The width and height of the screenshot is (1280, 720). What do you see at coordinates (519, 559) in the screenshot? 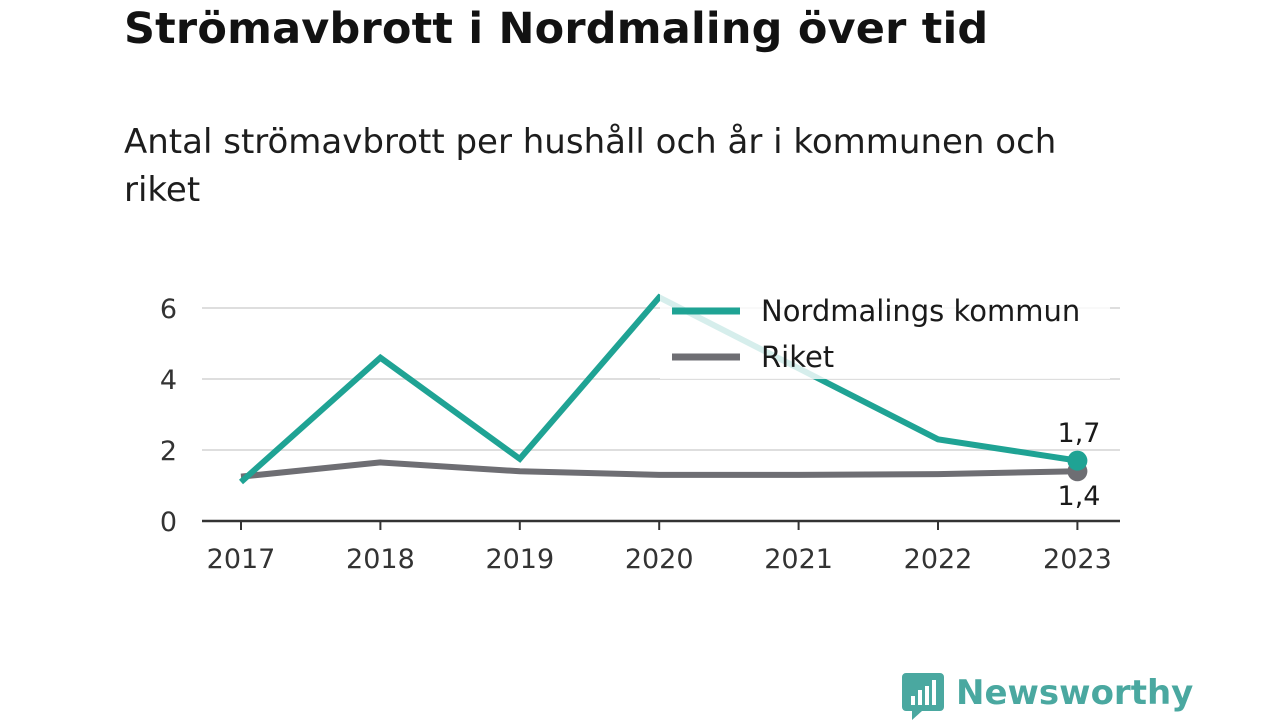
I see `x-tick-label-2019: 2019` at bounding box center [519, 559].